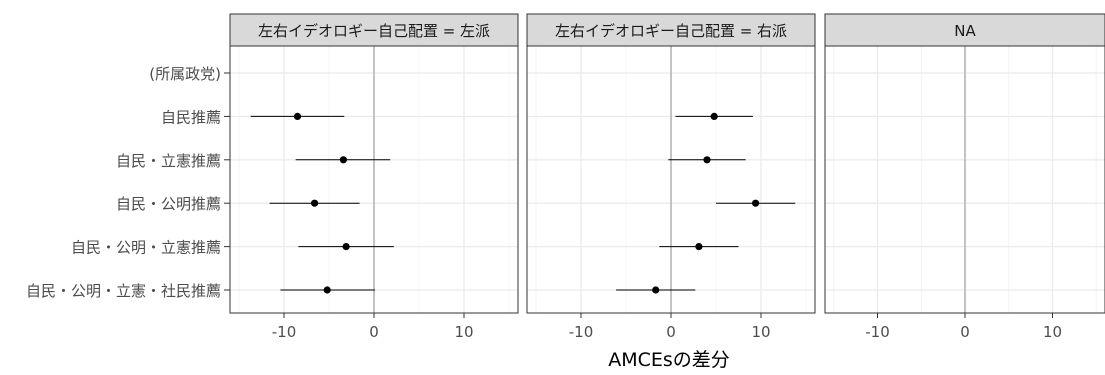  Describe the element at coordinates (168, 204) in the screenshot. I see `y-tick-label: 自民・公明推薦` at that location.